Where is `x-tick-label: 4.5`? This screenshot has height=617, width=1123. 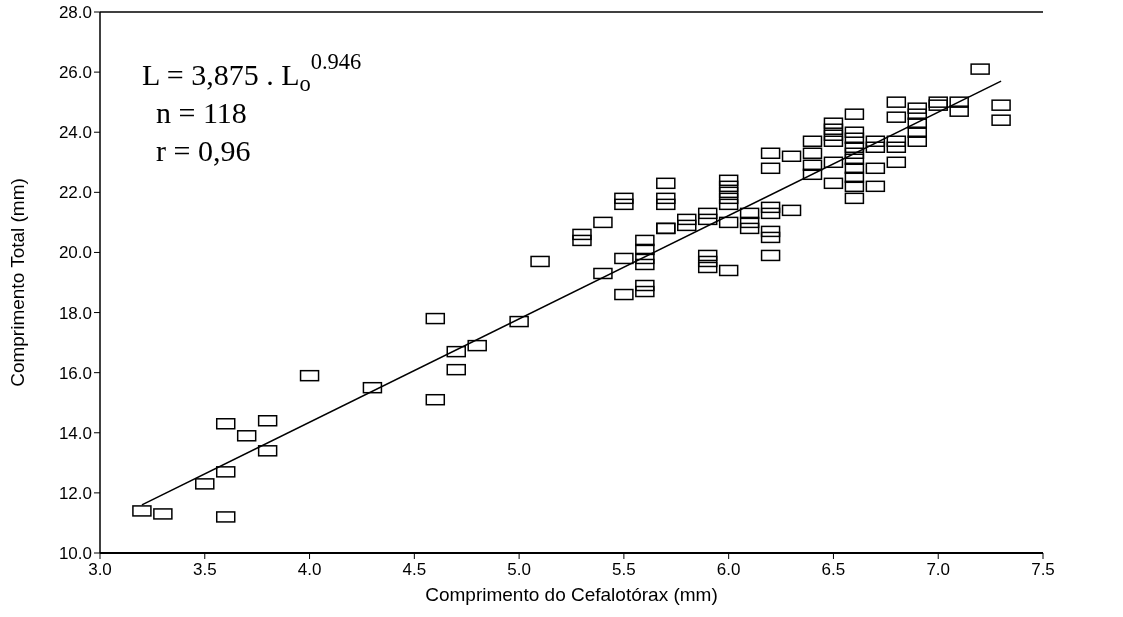
x-tick-label: 4.5 is located at coordinates (414, 569).